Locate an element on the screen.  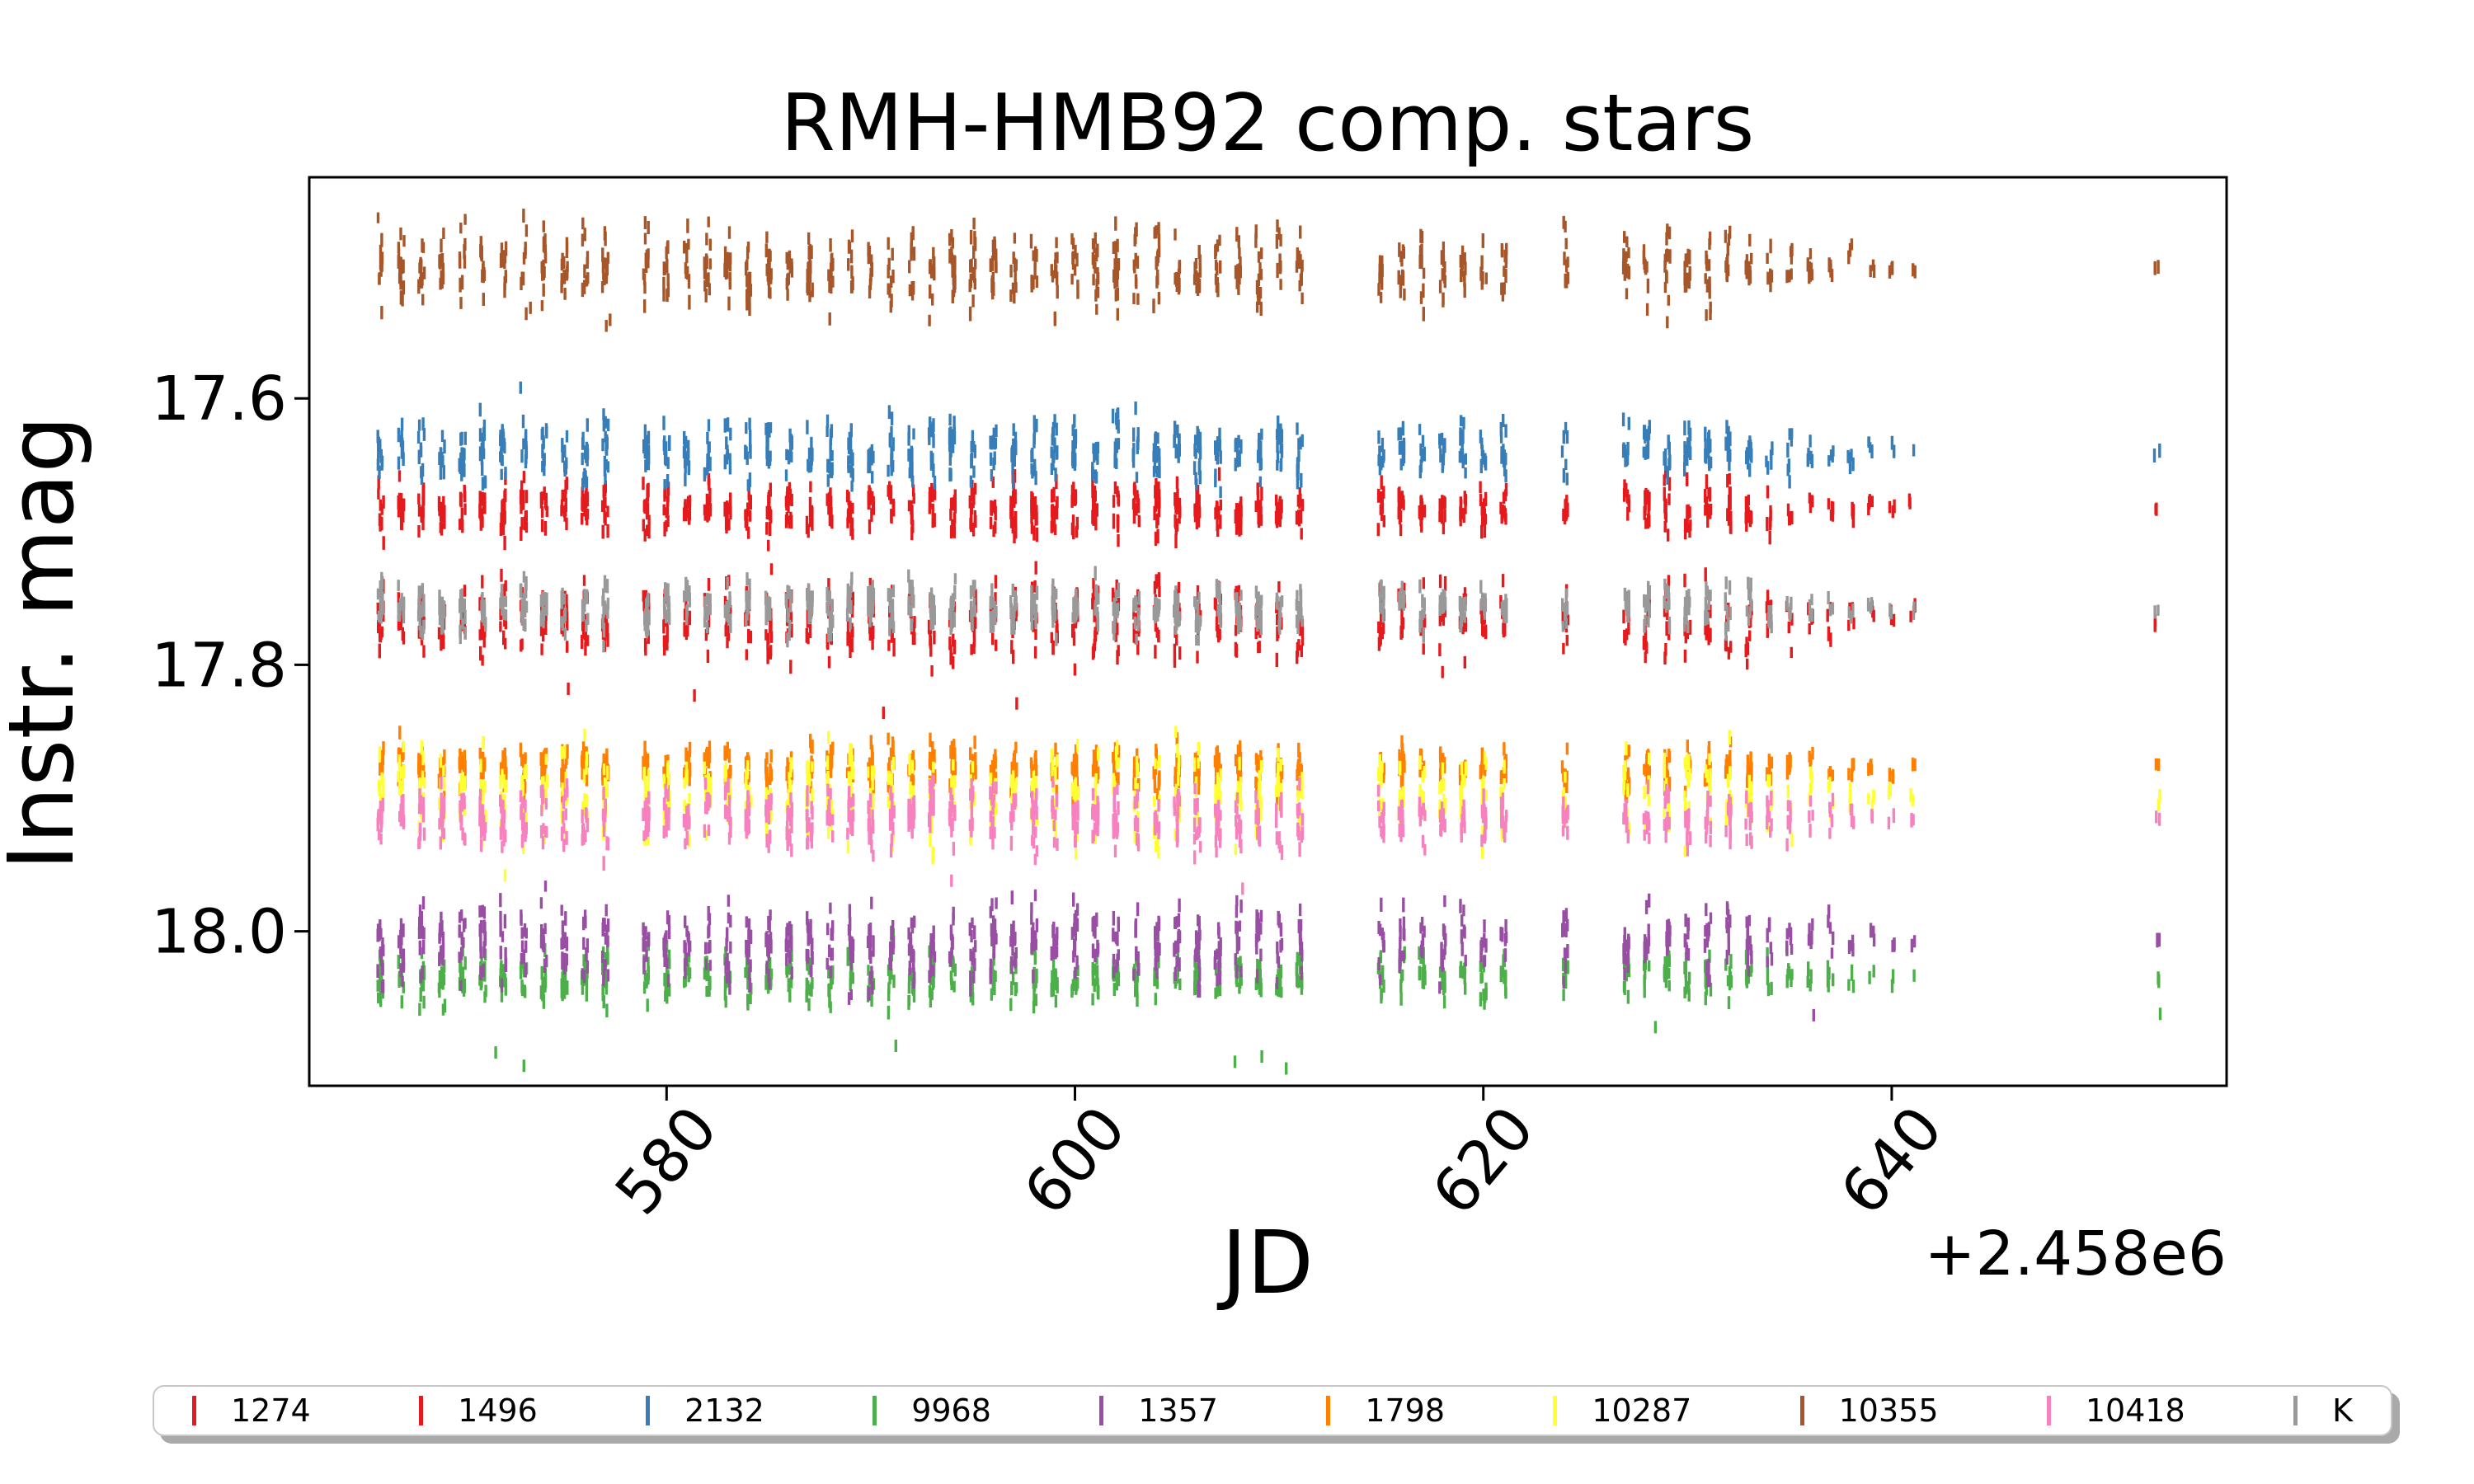
x-tick-label: 620 is located at coordinates (1483, 1160).